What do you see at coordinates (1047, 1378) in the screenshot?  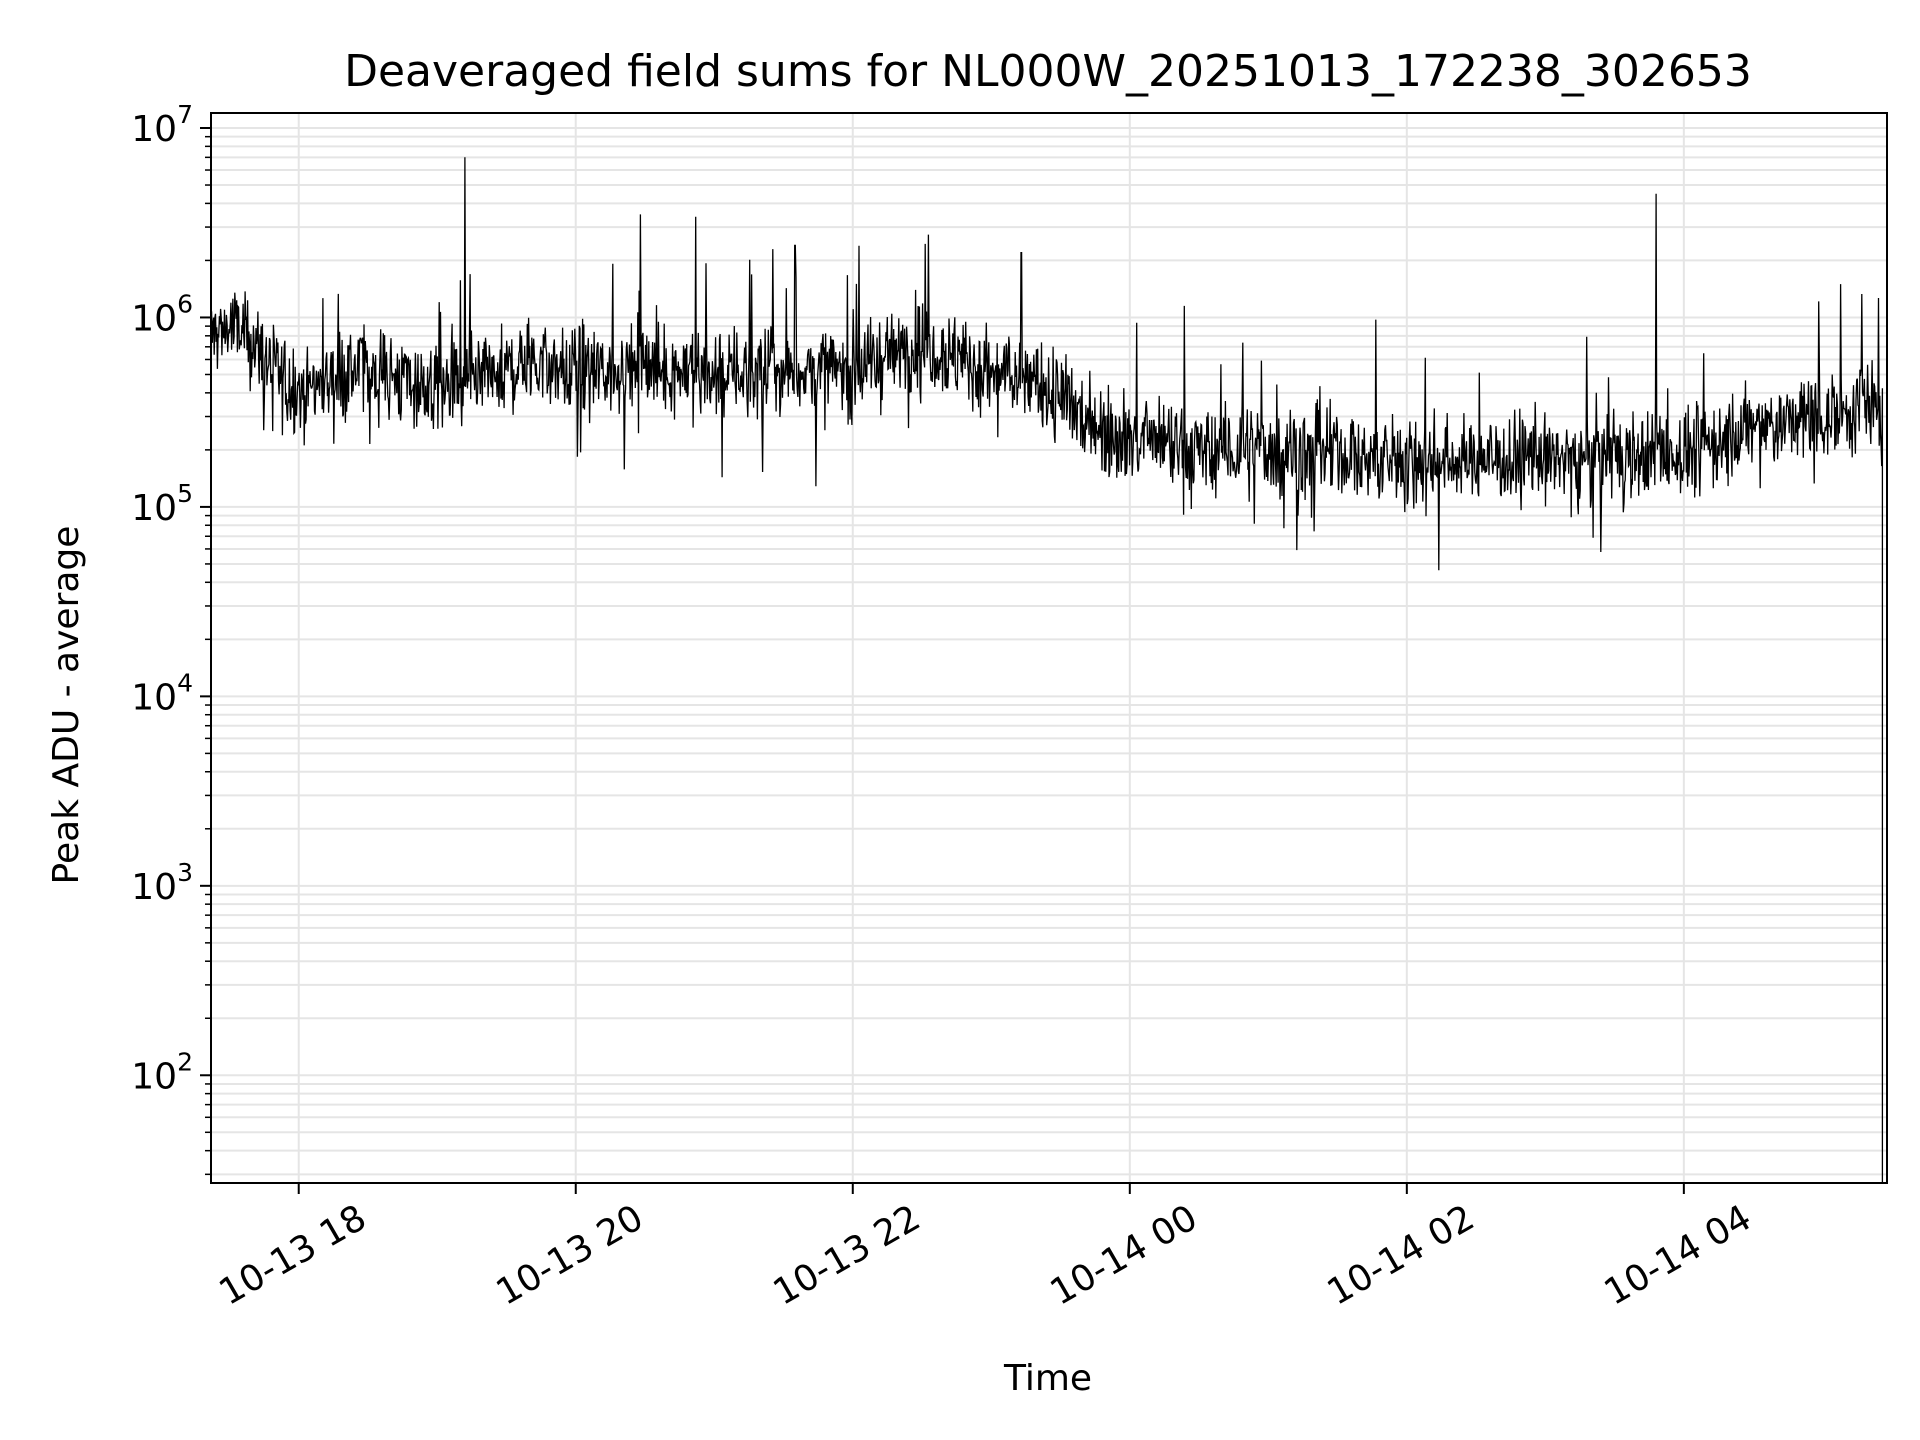 I see `x-axis-label: Time` at bounding box center [1047, 1378].